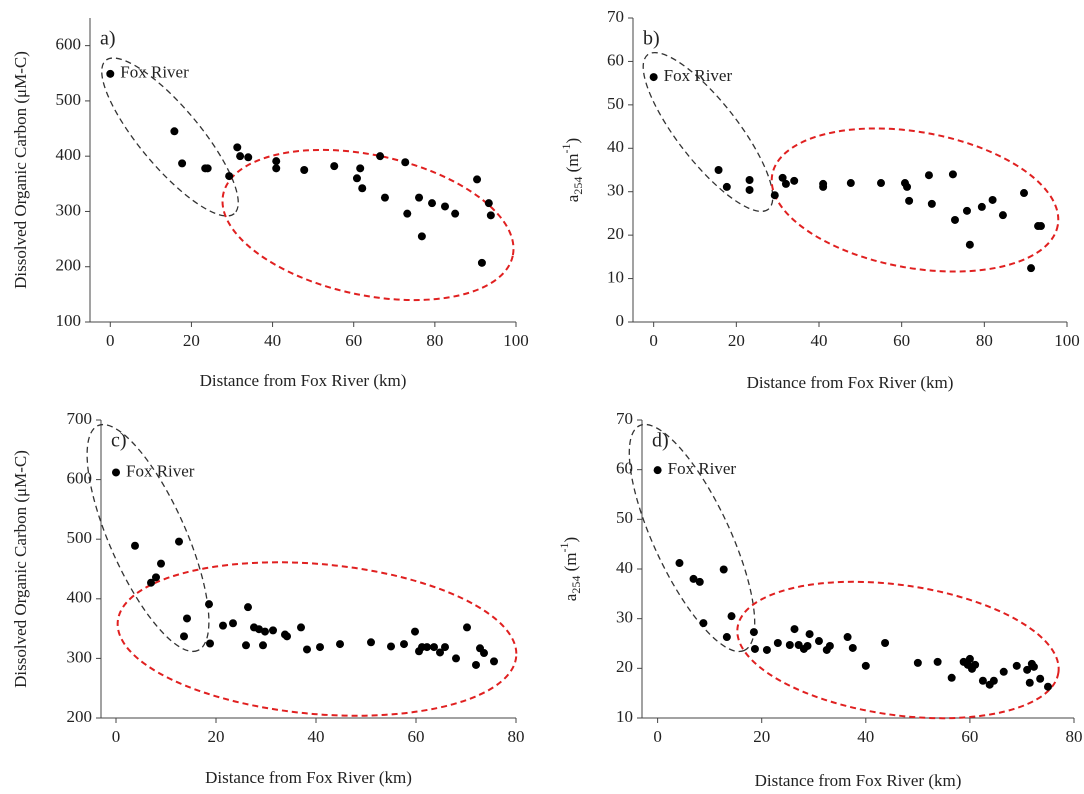  Describe the element at coordinates (119, 441) in the screenshot. I see `panel-label: c)` at that location.